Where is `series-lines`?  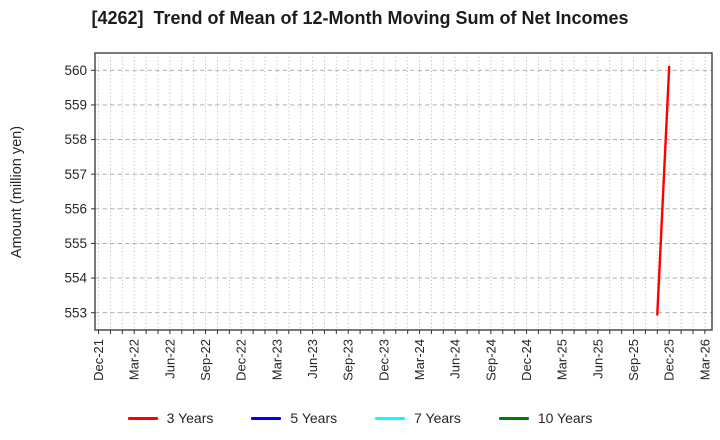 series-lines is located at coordinates (663, 190).